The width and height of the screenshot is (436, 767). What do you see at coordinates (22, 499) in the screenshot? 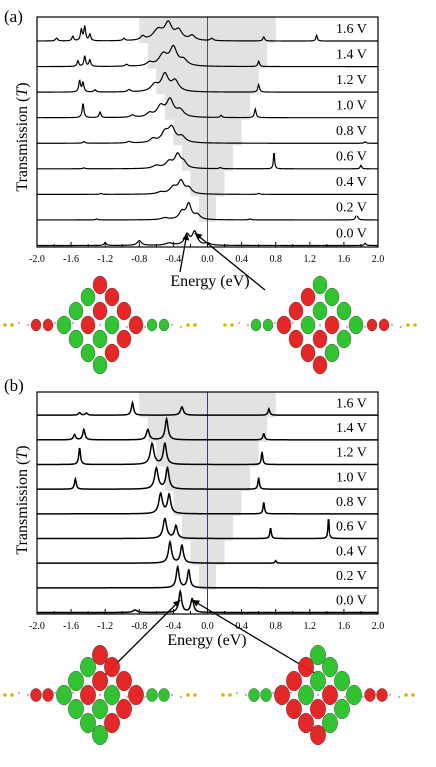
I see `panel-b-ylabel: Transmission (T)` at bounding box center [22, 499].